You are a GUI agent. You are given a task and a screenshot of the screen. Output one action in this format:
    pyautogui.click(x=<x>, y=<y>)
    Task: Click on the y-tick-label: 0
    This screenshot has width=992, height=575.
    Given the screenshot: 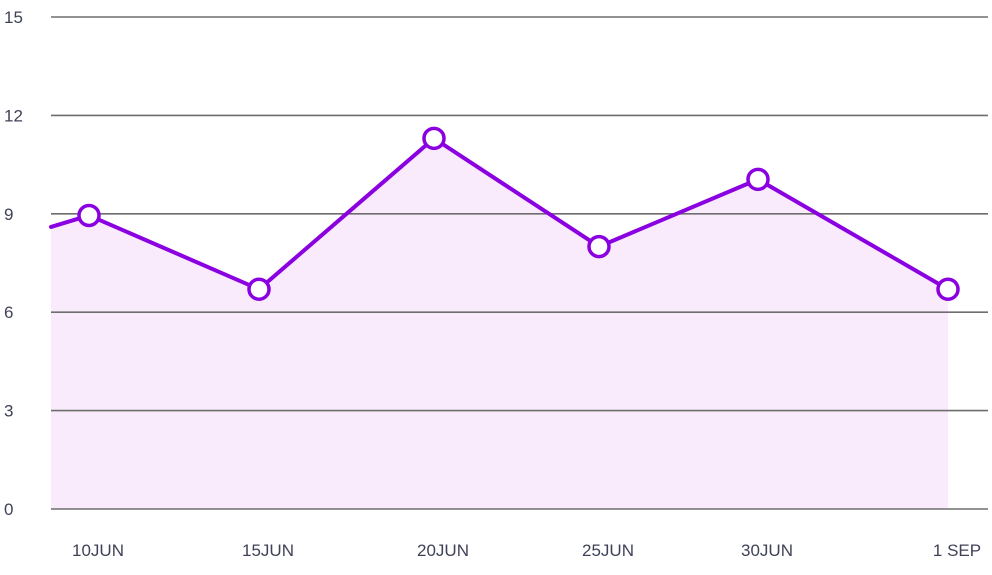 What is the action you would take?
    pyautogui.click(x=8, y=509)
    